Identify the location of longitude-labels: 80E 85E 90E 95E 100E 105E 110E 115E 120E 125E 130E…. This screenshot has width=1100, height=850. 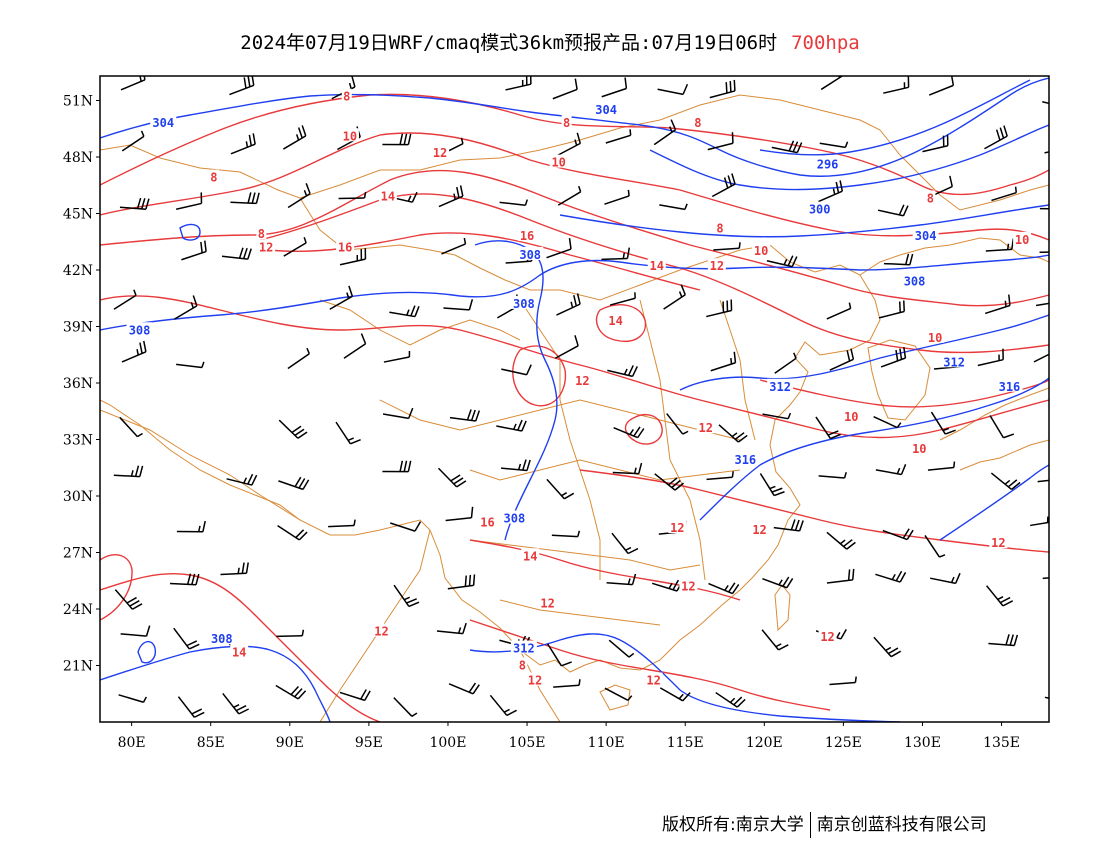
(569, 736).